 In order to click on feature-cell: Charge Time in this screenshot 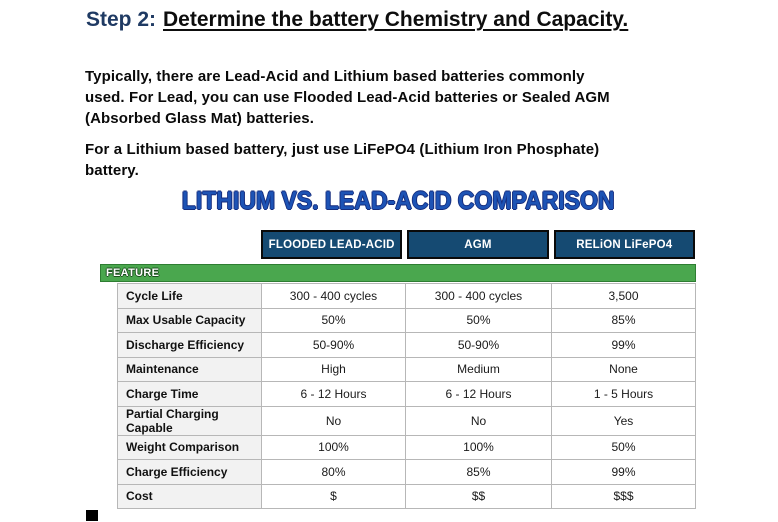, I will do `click(189, 394)`.